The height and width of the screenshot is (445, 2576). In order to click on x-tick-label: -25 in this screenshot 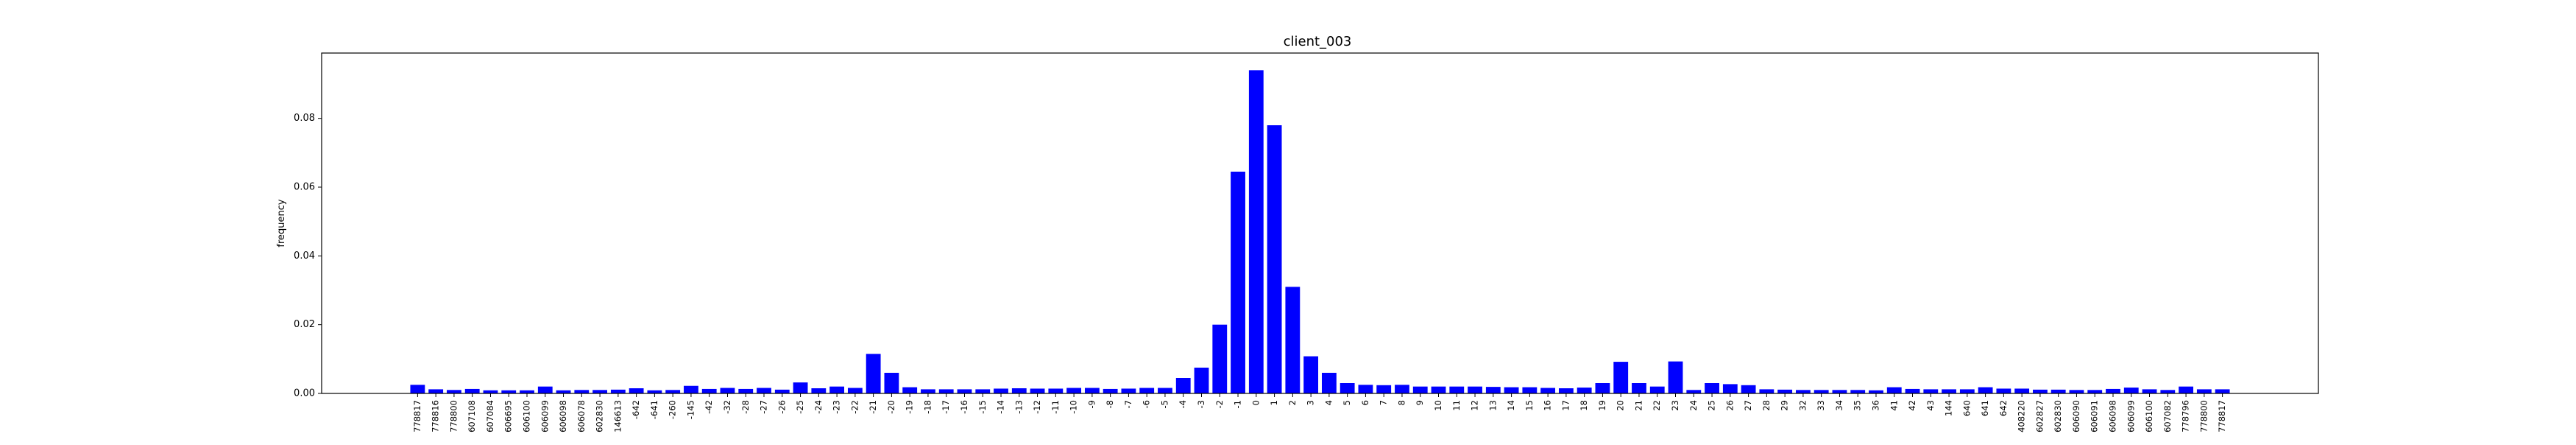, I will do `click(800, 407)`.